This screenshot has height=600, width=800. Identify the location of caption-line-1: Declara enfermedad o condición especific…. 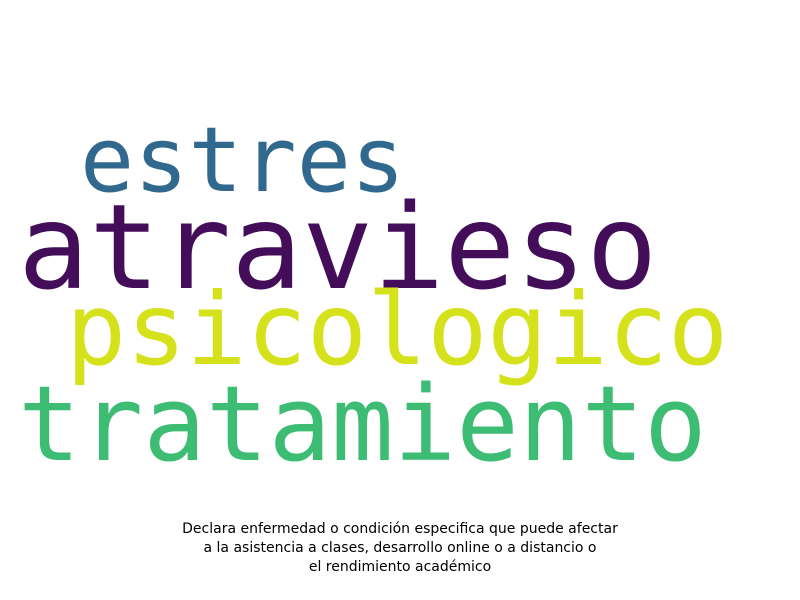
(400, 529).